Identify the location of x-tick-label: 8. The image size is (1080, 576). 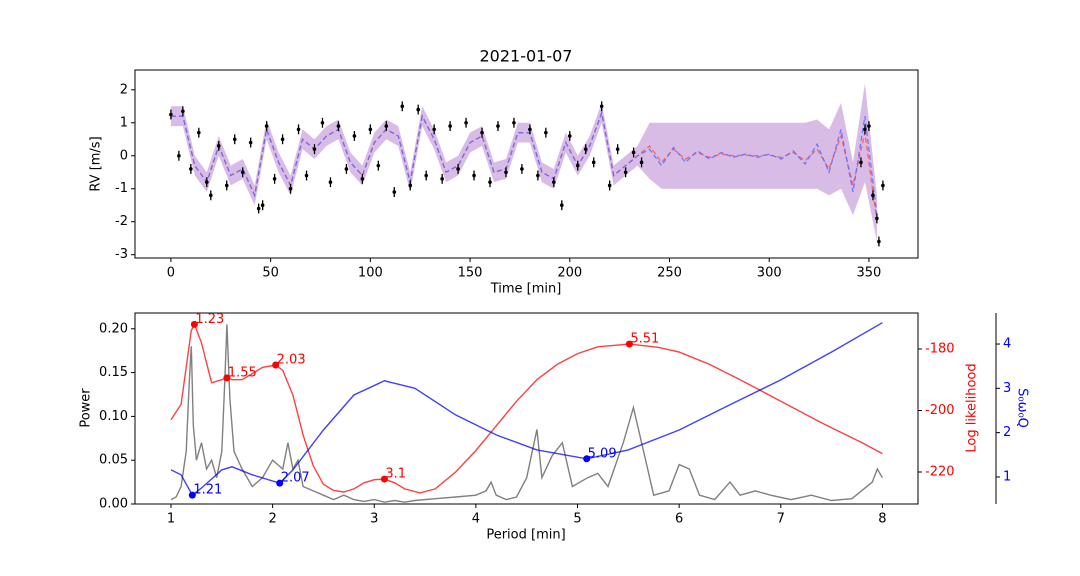
(882, 519).